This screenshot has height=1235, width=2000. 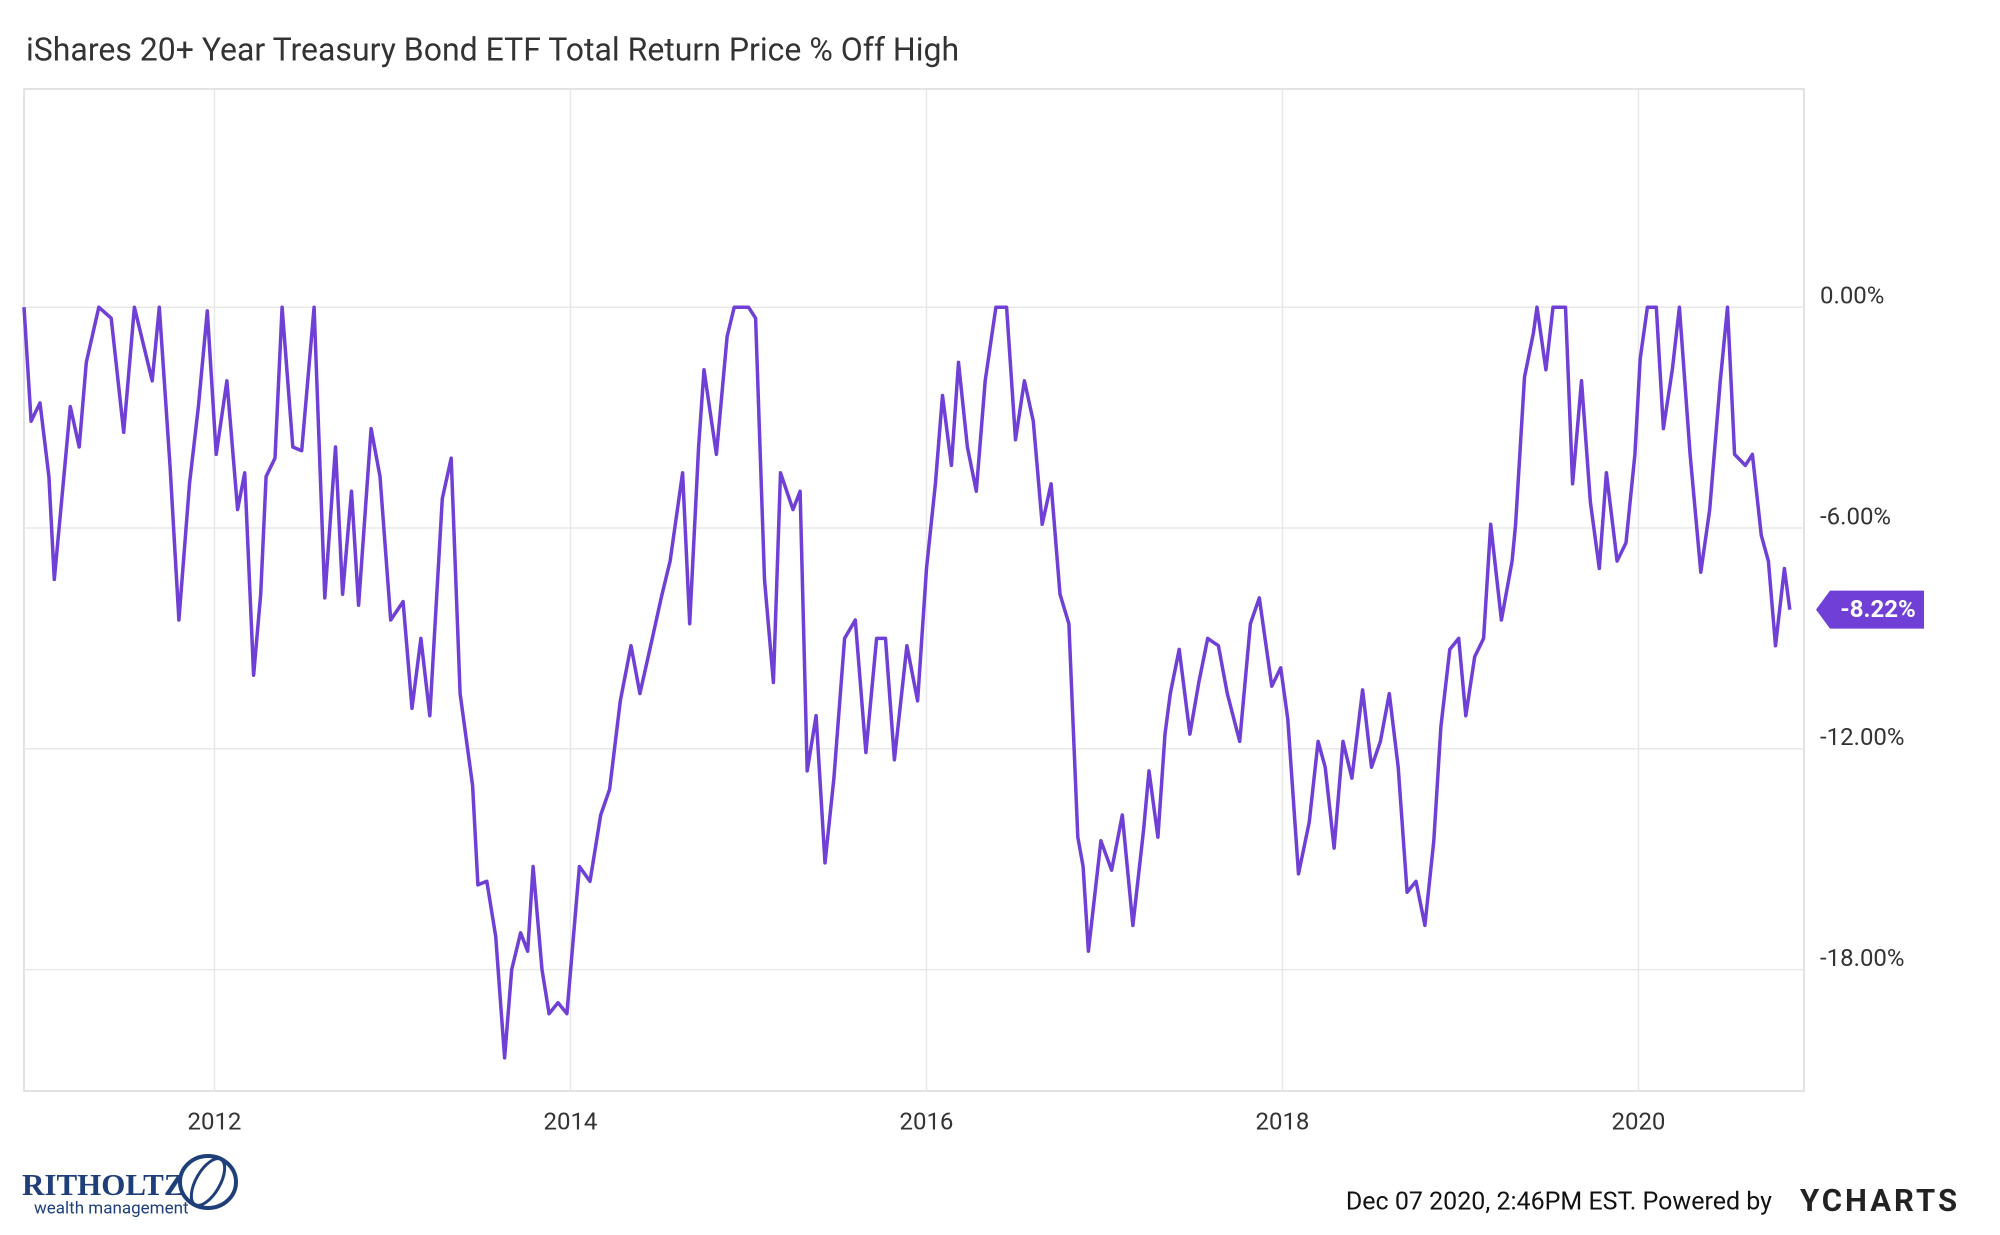 What do you see at coordinates (1638, 1121) in the screenshot?
I see `x-tick-label: 2020` at bounding box center [1638, 1121].